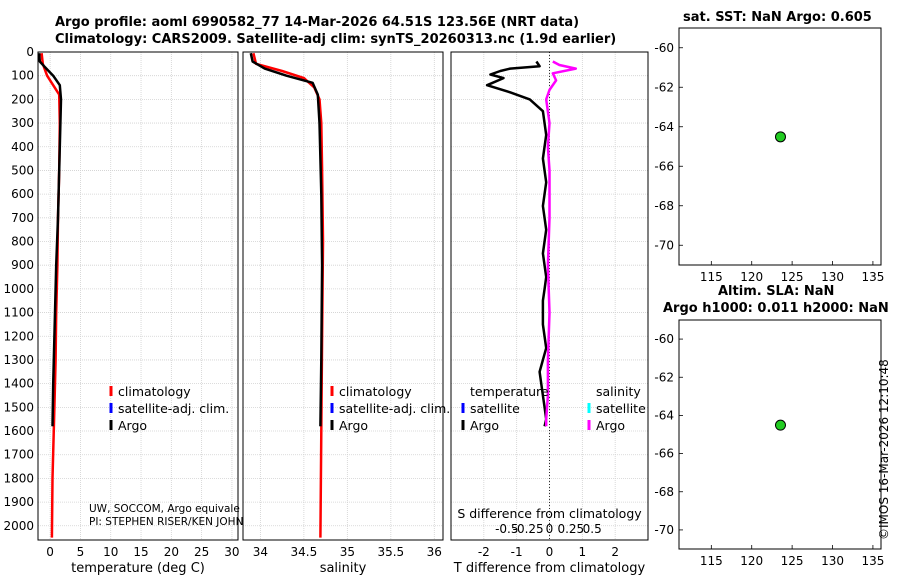  I want to click on x-axis-label: salinity, so click(343, 568).